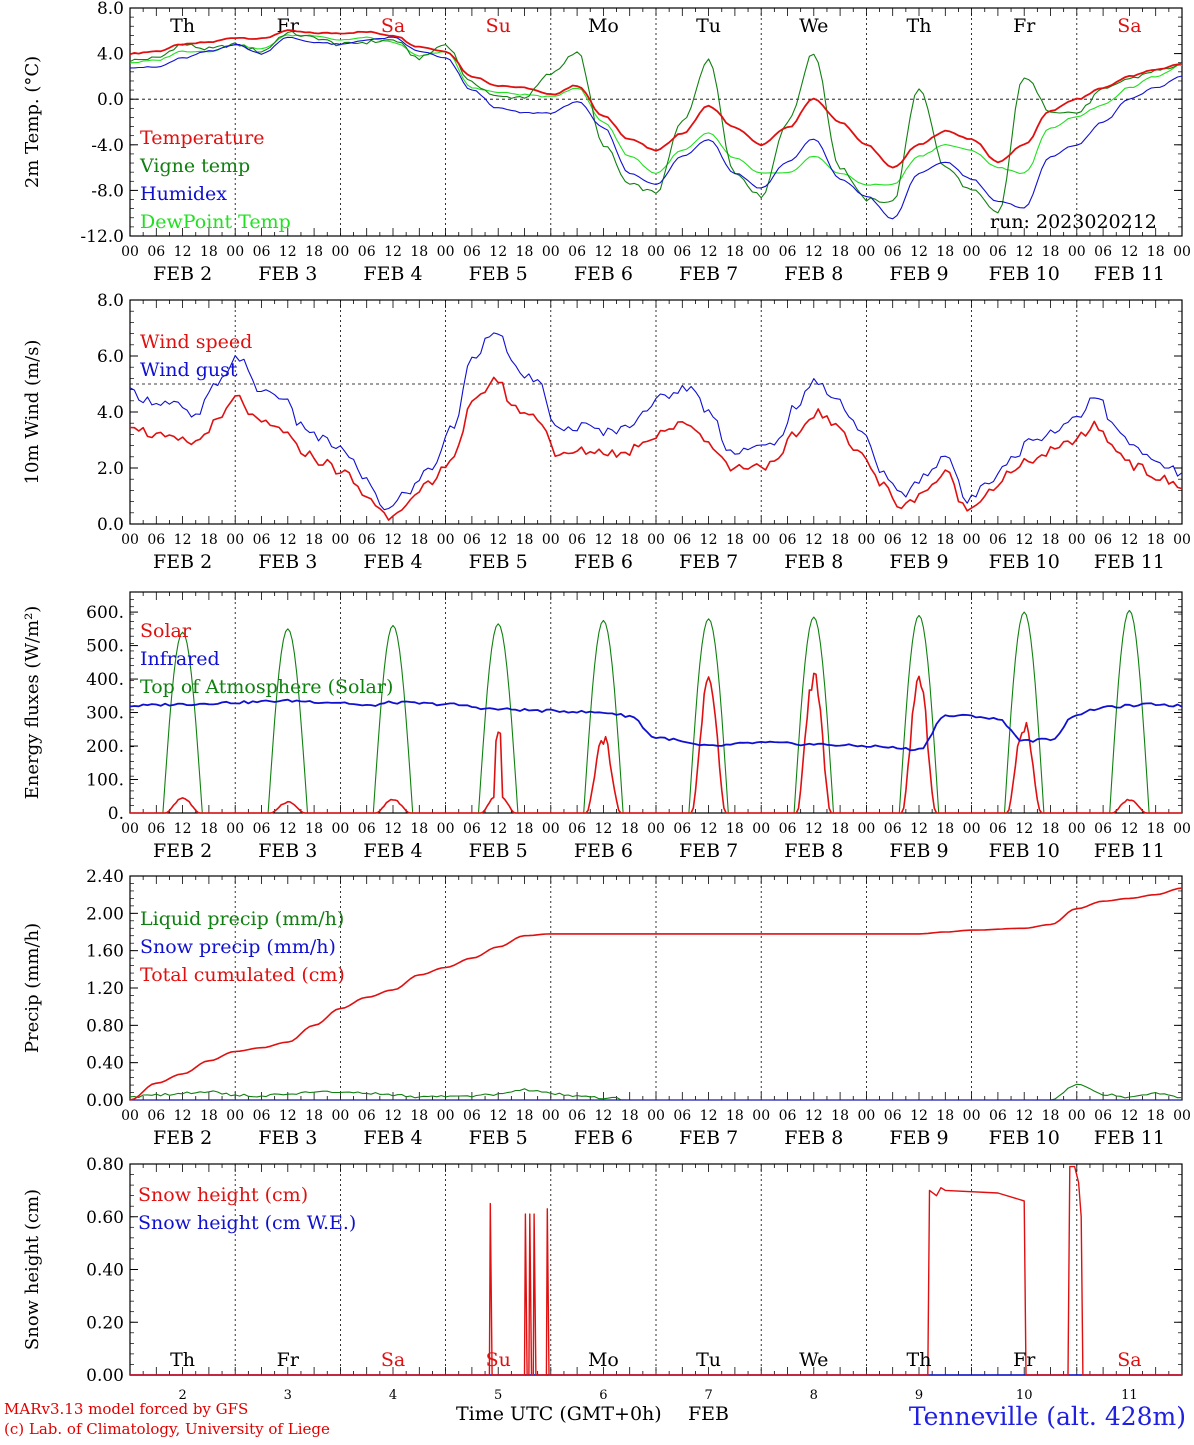  I want to click on legend-entry: Total cumulated (cm), so click(242, 975).